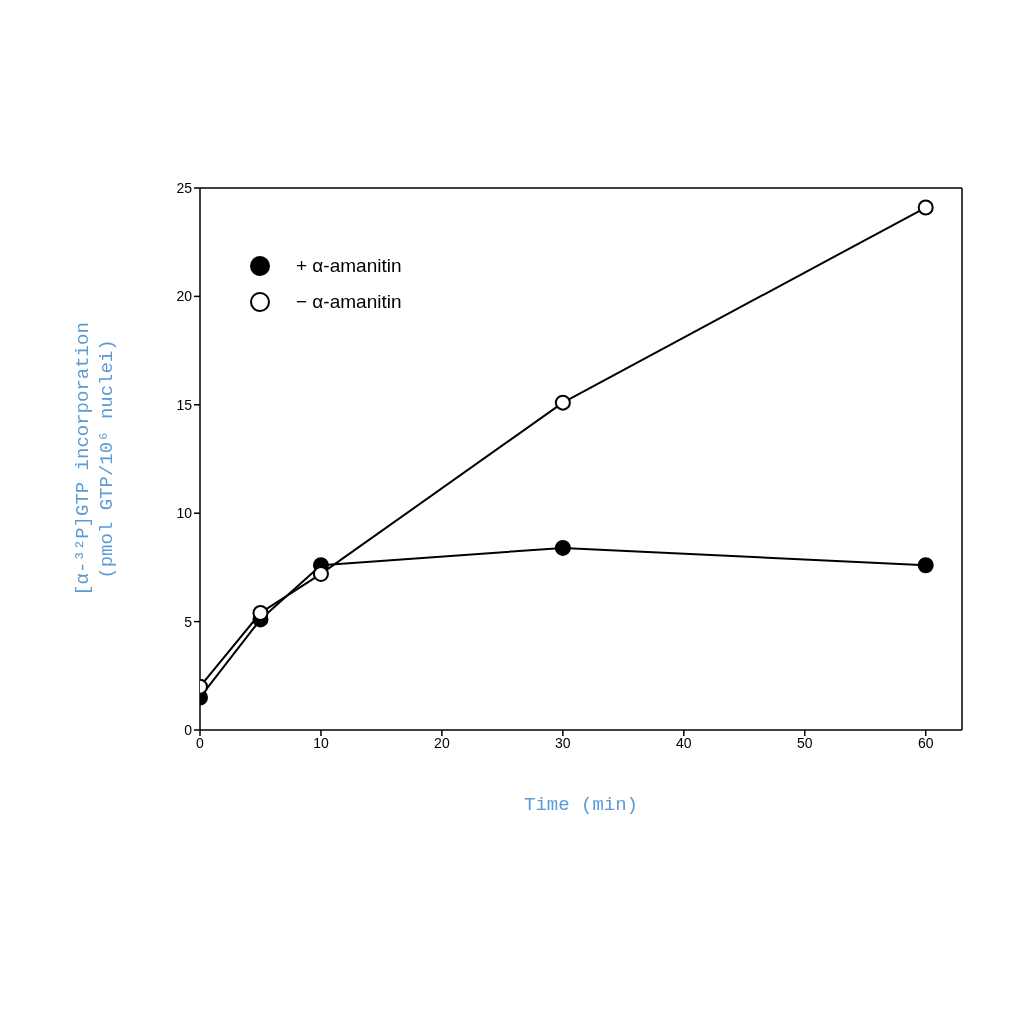 The width and height of the screenshot is (1024, 1024). Describe the element at coordinates (200, 742) in the screenshot. I see `x-tick-label: 0` at that location.